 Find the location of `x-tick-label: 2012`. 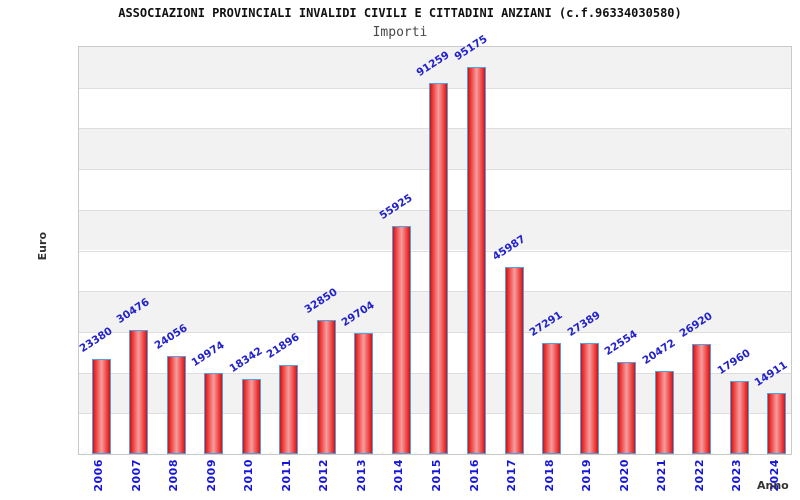

x-tick-label: 2012 is located at coordinates (324, 475).